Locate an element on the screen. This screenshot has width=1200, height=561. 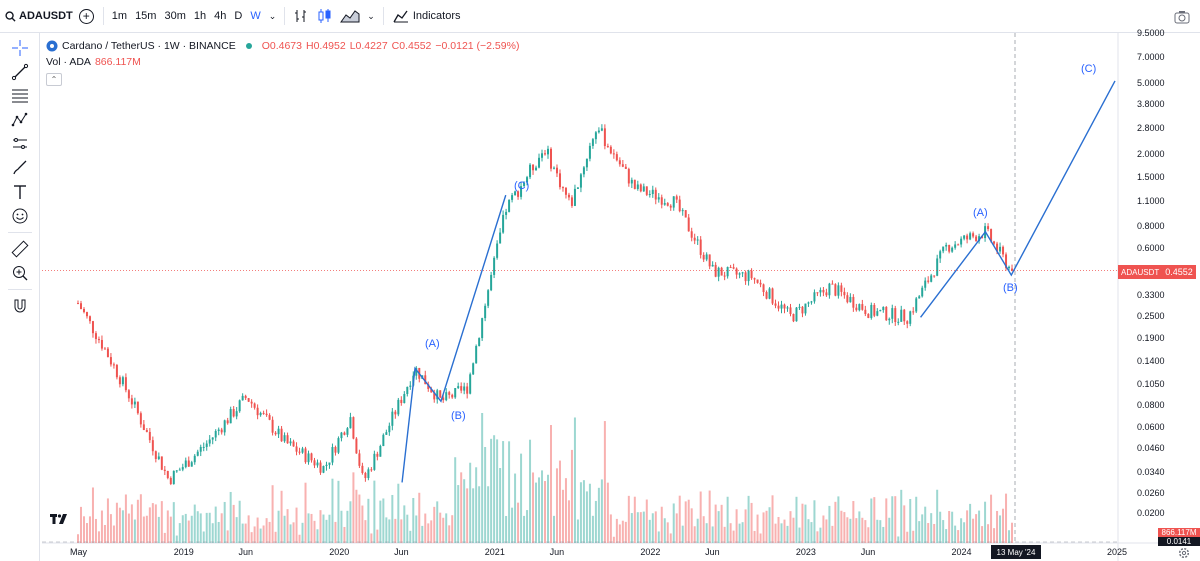
pattern-icon is located at coordinates (20, 120).